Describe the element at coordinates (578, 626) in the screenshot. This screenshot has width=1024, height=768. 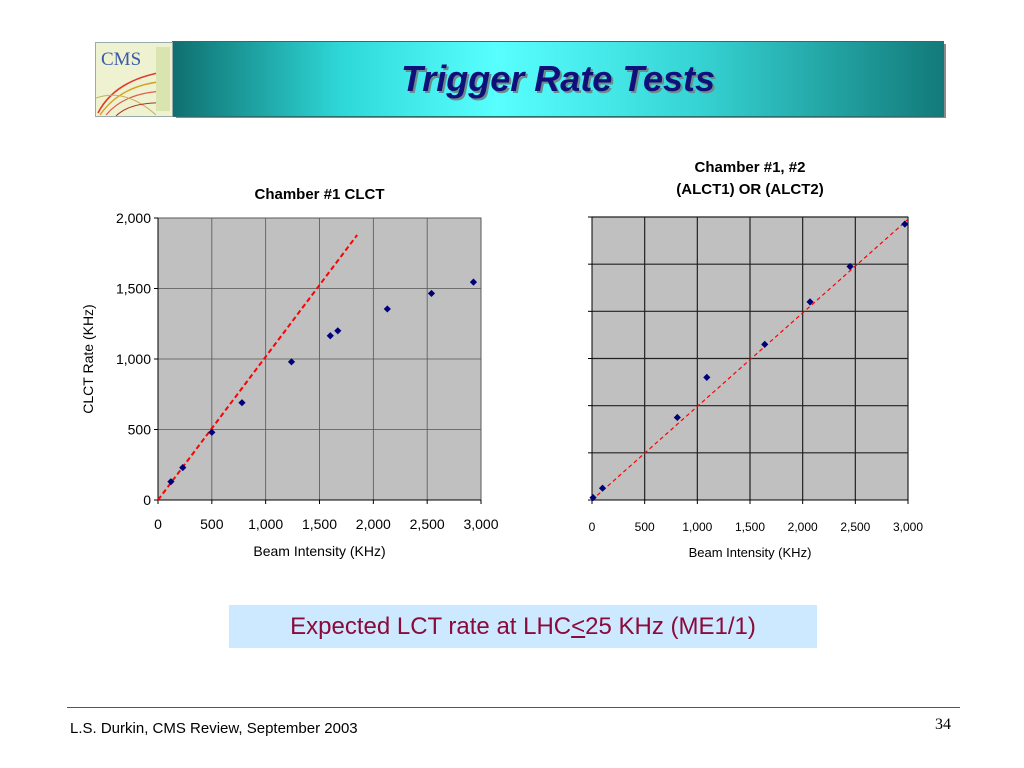
I see `callout-less-equal-symbol: <` at that location.